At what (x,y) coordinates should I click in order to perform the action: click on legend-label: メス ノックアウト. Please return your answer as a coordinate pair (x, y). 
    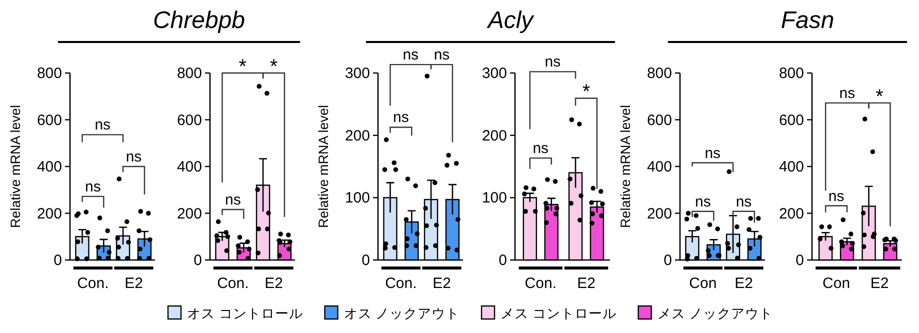
    Looking at the image, I should click on (715, 313).